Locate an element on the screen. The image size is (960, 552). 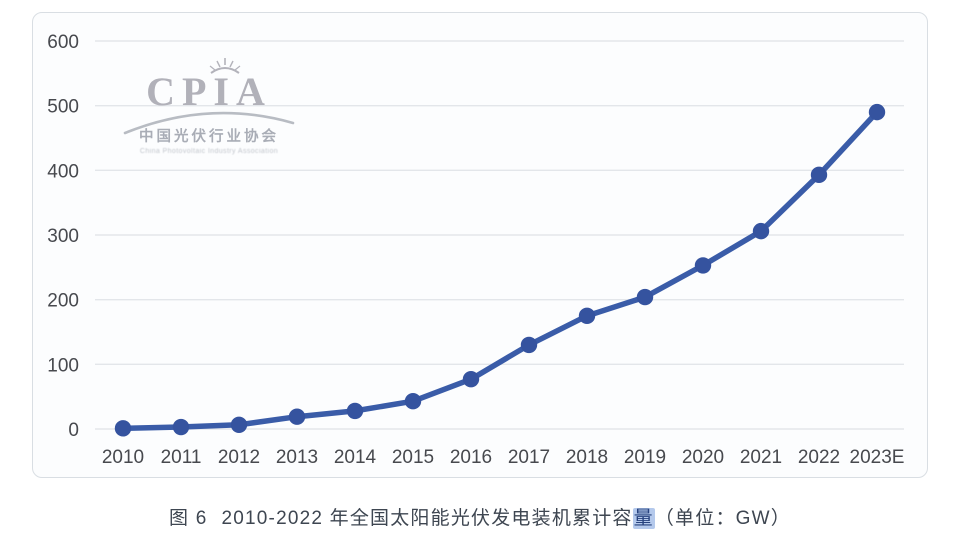
y-tick-label: 200 is located at coordinates (63, 301).